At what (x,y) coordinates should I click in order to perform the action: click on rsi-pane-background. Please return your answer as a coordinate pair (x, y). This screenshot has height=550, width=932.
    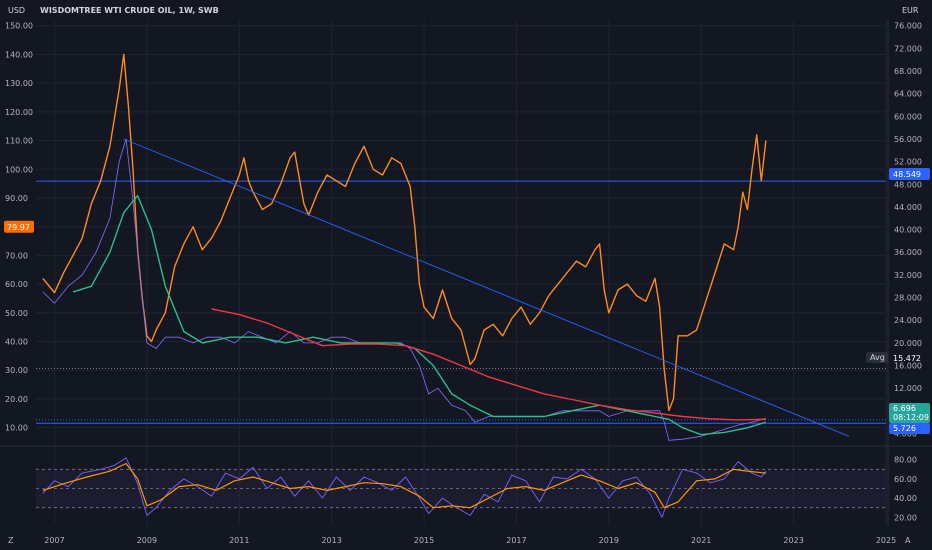
    Looking at the image, I should click on (461, 488).